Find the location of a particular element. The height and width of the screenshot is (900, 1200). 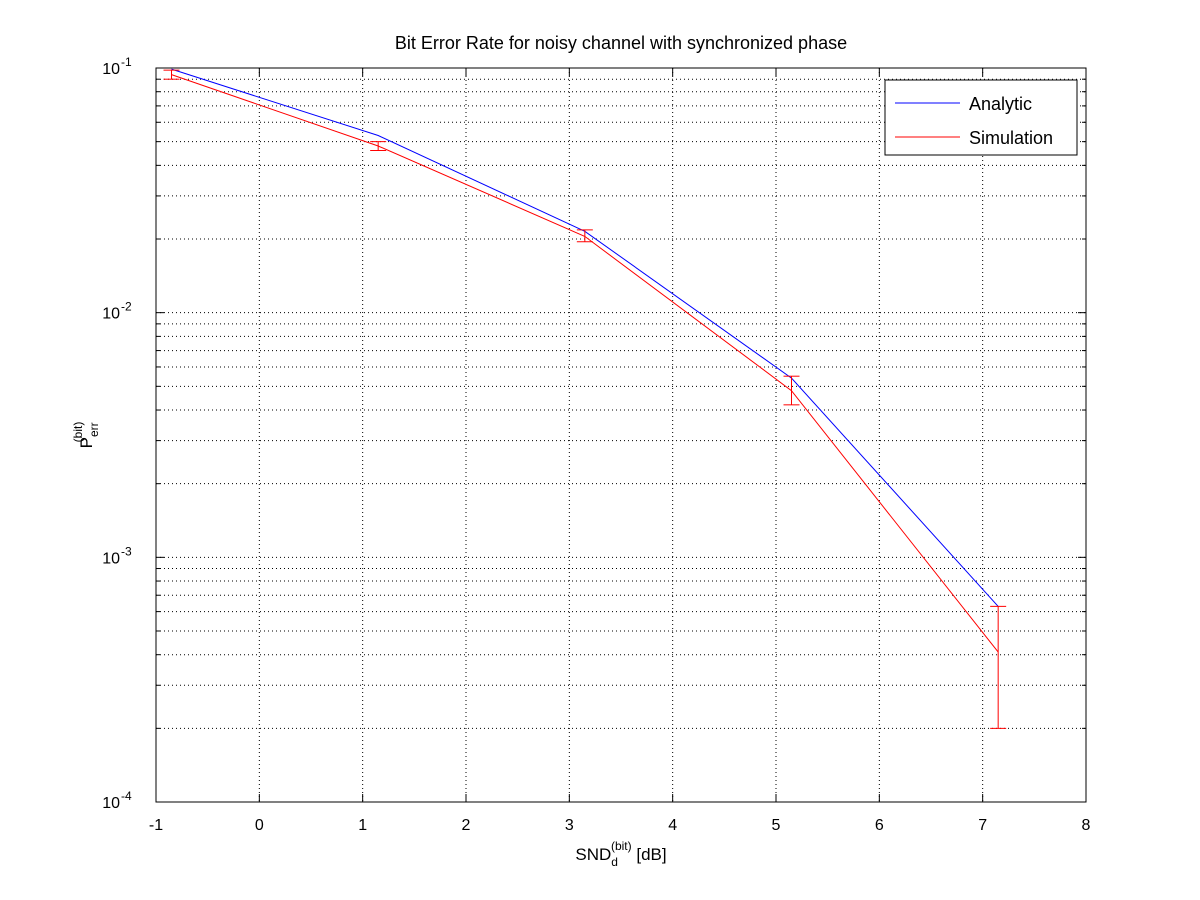

x-axis-label-sup: (bit) is located at coordinates (621, 846).